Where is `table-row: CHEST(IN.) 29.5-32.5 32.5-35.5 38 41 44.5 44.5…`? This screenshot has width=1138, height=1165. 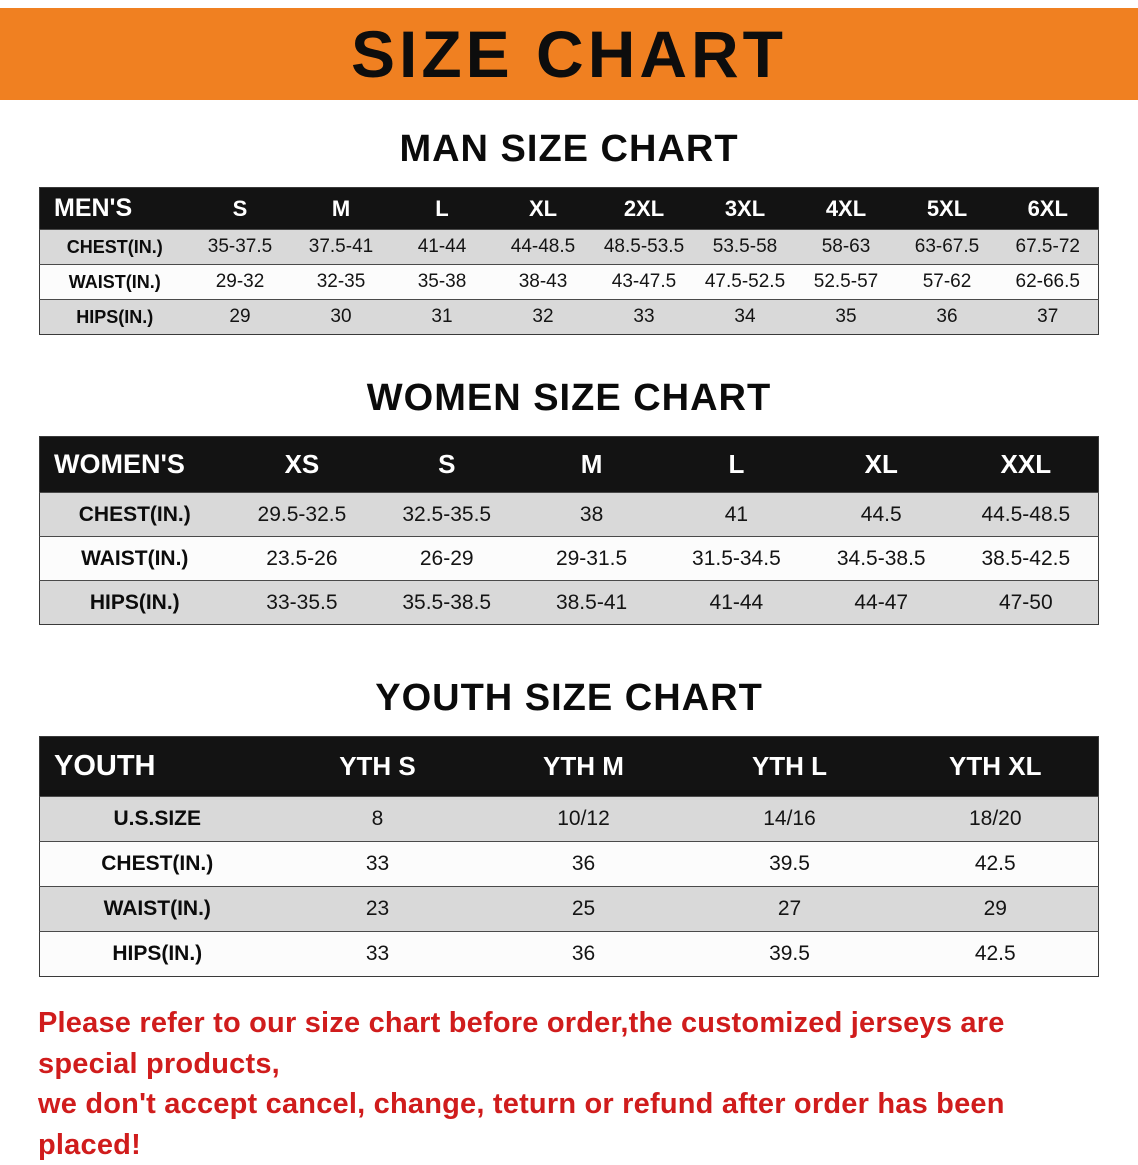 table-row: CHEST(IN.) 29.5-32.5 32.5-35.5 38 41 44.5 44.5… is located at coordinates (569, 514).